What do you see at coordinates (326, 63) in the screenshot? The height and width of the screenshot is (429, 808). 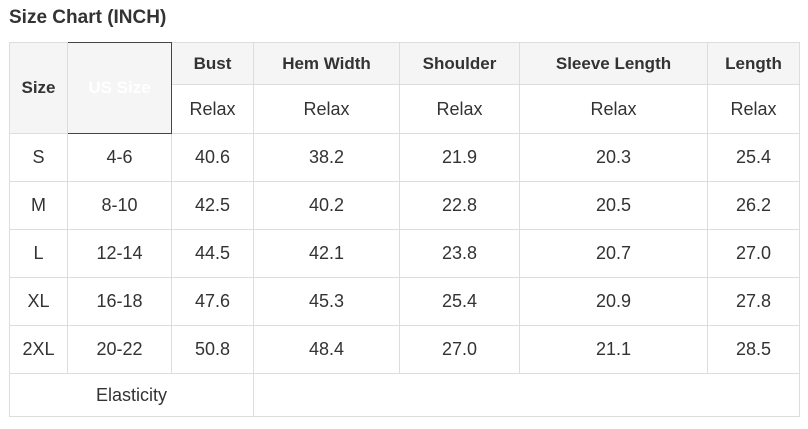 I see `col-header-hem-width: Hem Width` at bounding box center [326, 63].